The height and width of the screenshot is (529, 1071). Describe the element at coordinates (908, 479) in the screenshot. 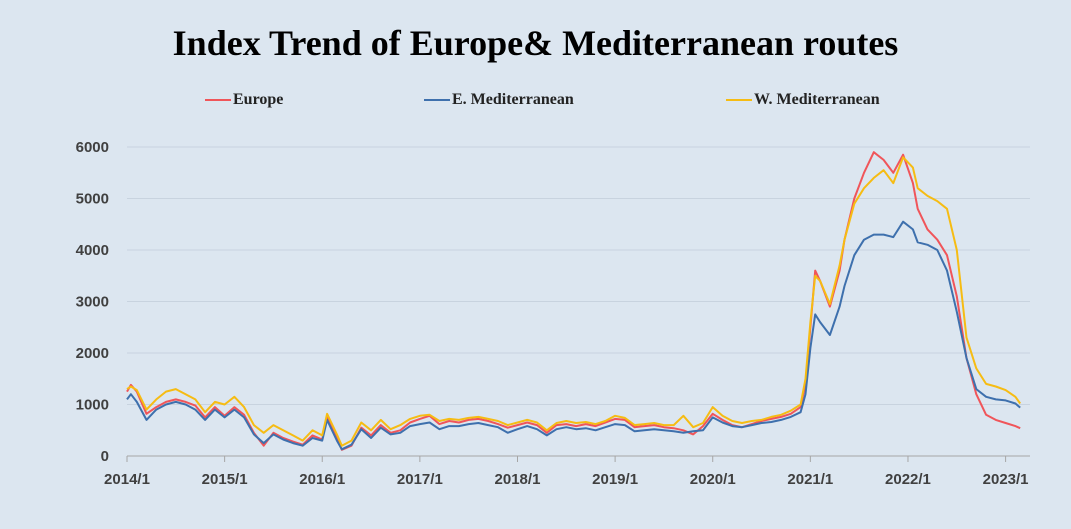

I see `x-tick-label: 2022/1` at that location.